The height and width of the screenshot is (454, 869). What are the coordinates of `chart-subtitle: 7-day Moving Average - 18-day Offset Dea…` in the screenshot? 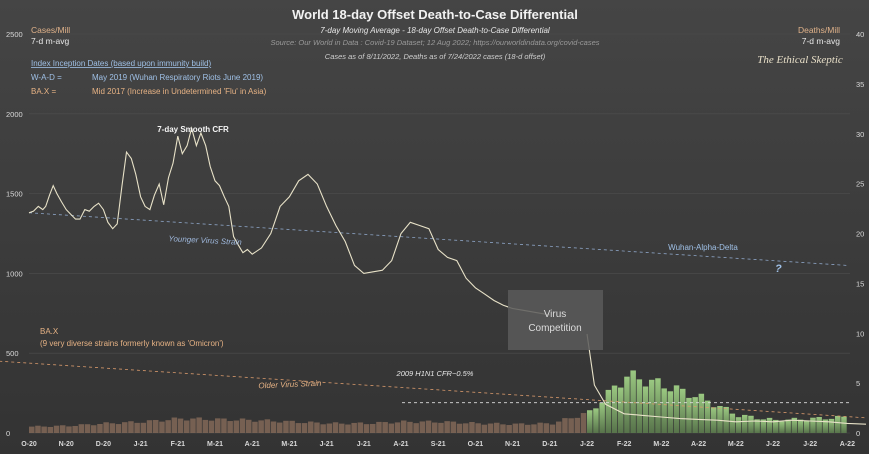 It's located at (435, 30).